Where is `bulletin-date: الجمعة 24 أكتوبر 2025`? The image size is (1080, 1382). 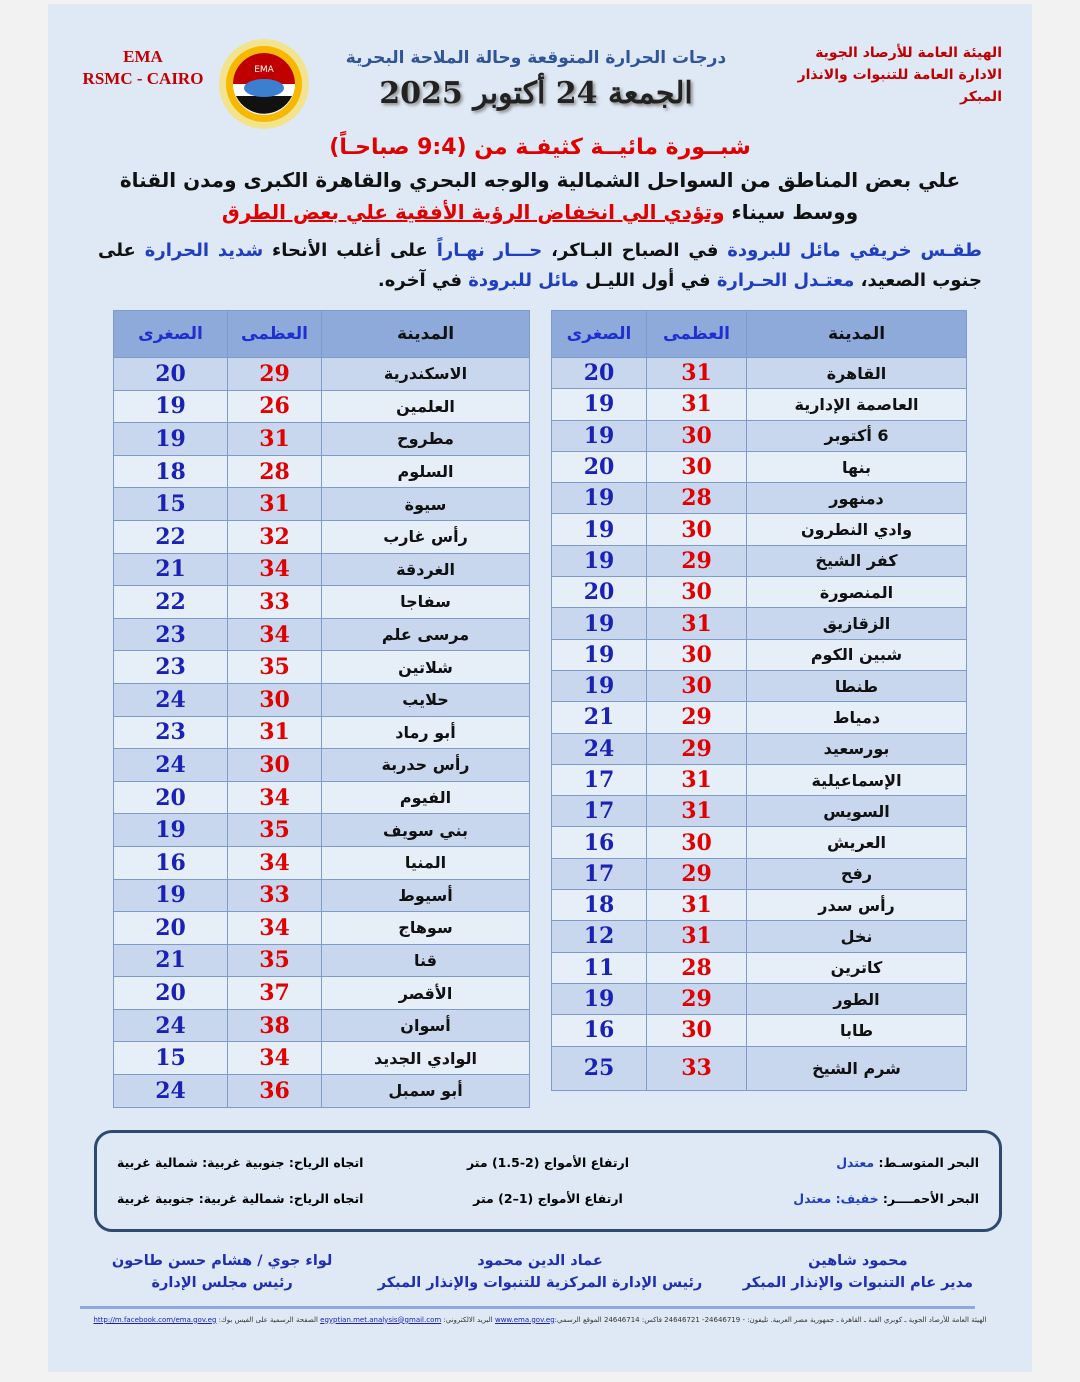
bulletin-date: الجمعة 24 أكتوبر 2025 is located at coordinates (536, 93).